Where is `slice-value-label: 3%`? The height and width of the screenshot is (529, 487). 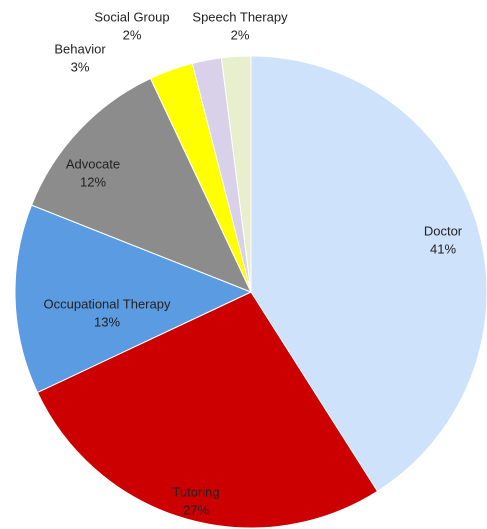
slice-value-label: 3% is located at coordinates (80, 66).